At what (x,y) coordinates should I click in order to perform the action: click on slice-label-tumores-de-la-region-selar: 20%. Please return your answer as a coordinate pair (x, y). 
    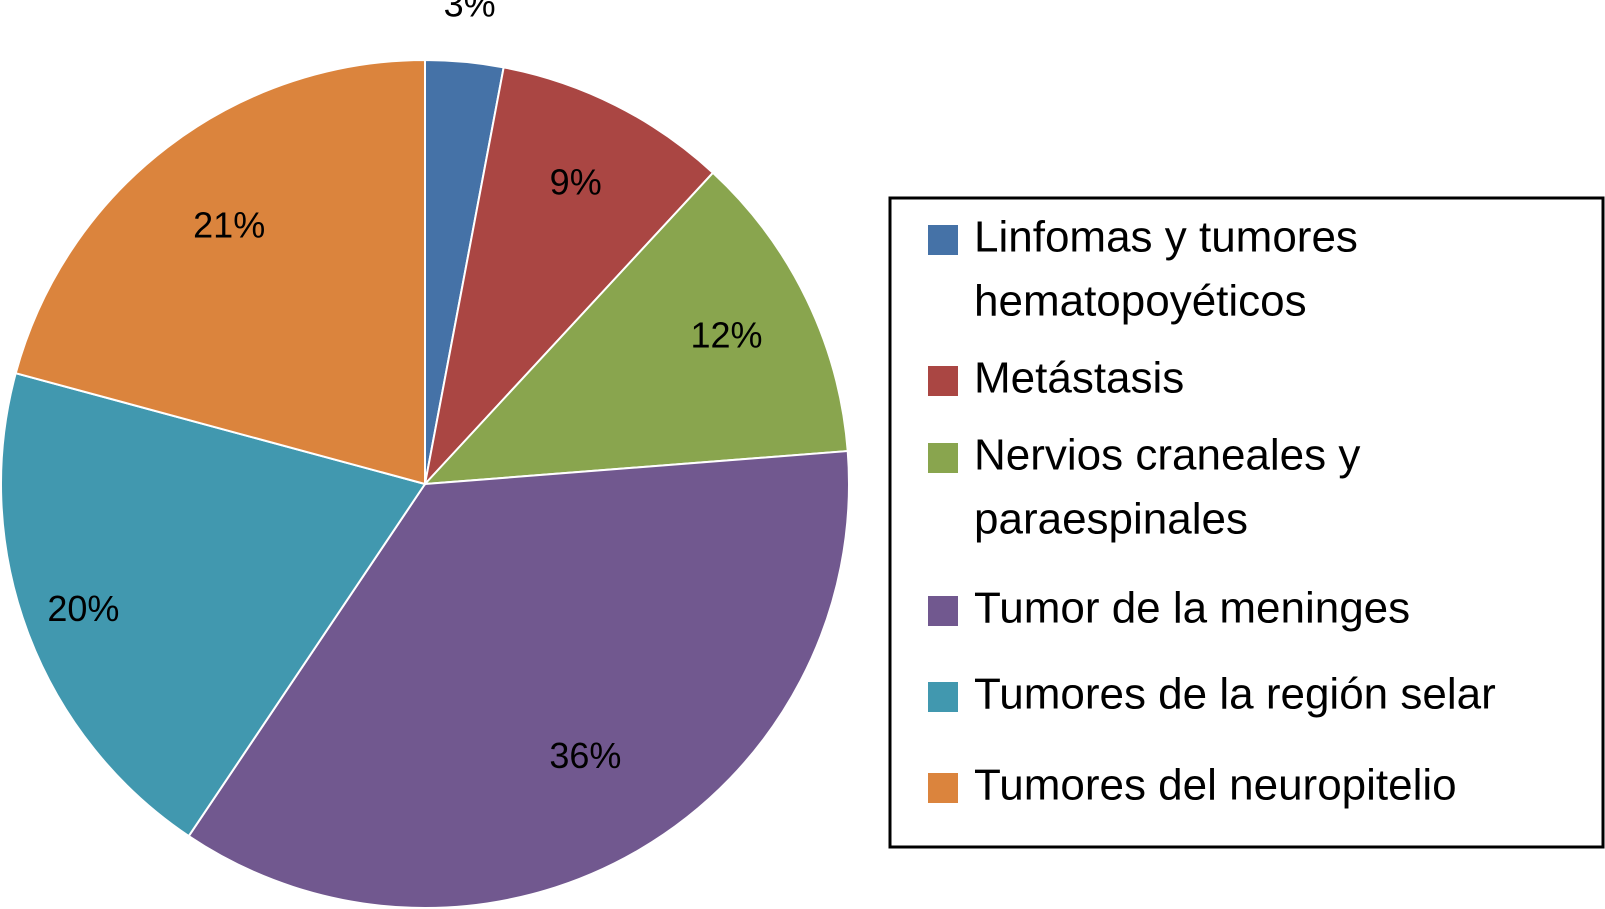
    Looking at the image, I should click on (83, 608).